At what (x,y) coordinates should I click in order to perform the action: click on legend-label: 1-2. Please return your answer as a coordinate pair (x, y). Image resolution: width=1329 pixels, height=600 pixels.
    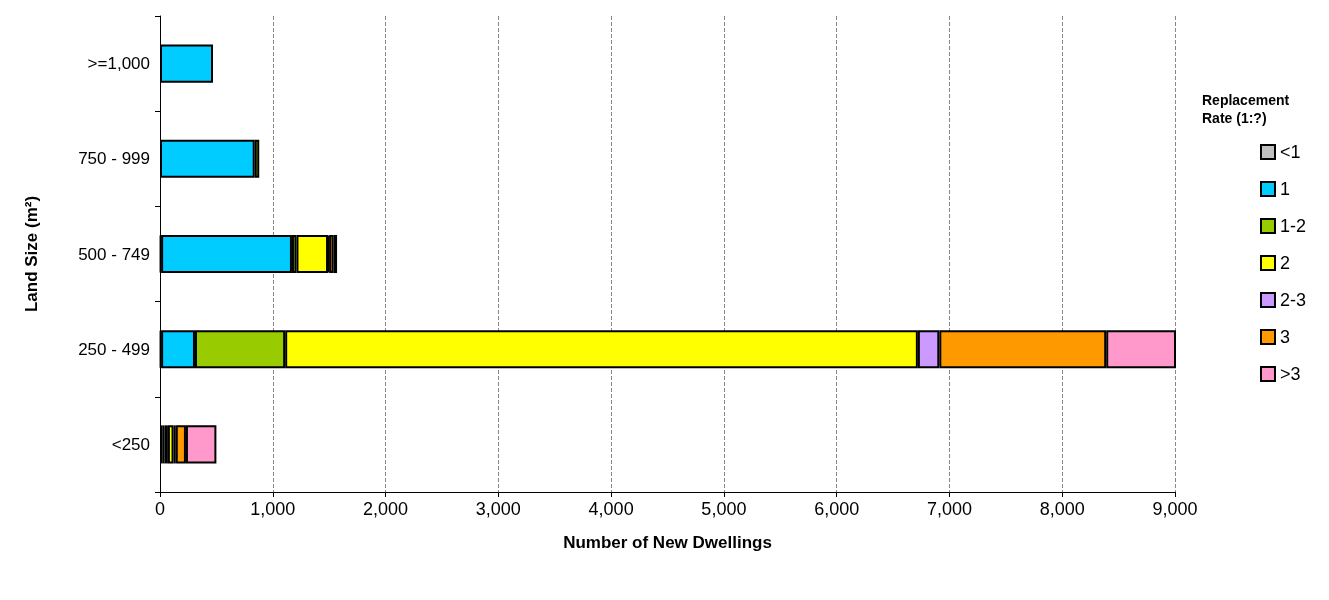
    Looking at the image, I should click on (1292, 226).